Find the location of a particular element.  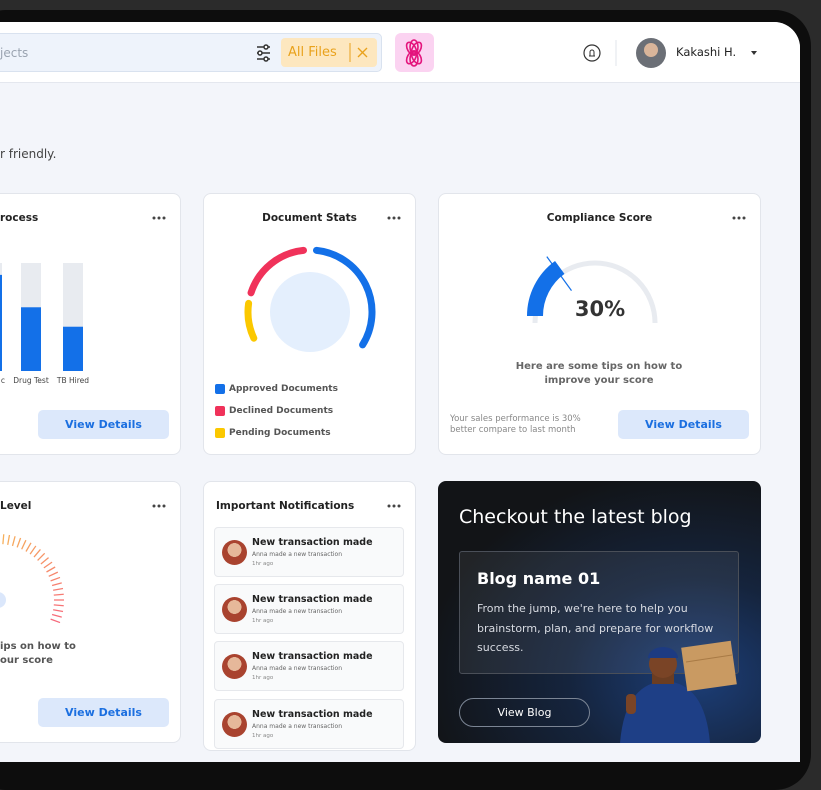

risk-center is located at coordinates (3, 600).